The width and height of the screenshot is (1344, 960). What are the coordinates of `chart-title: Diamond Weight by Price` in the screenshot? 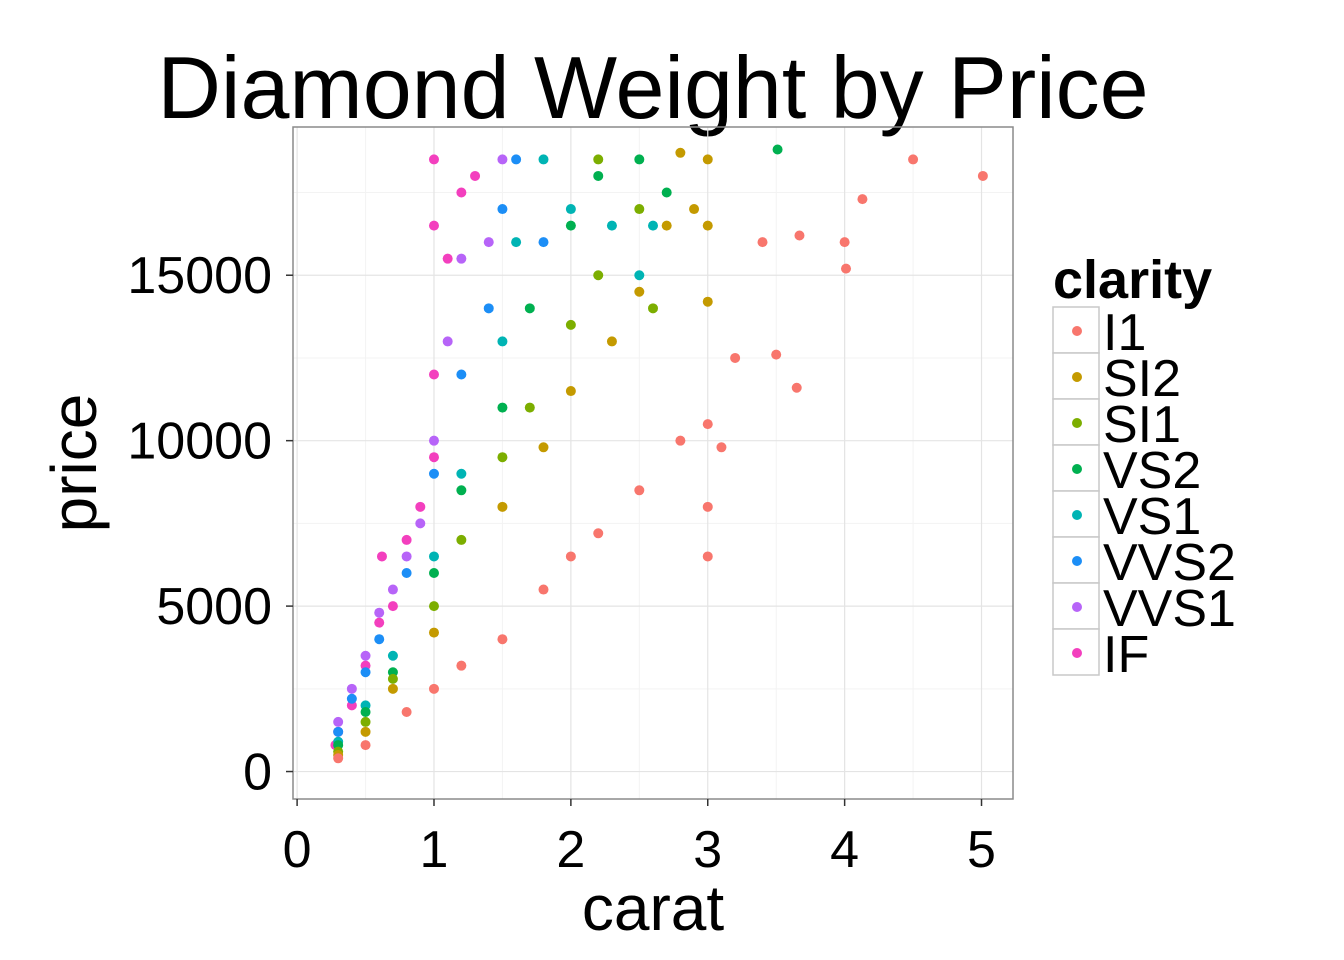 It's located at (652, 87).